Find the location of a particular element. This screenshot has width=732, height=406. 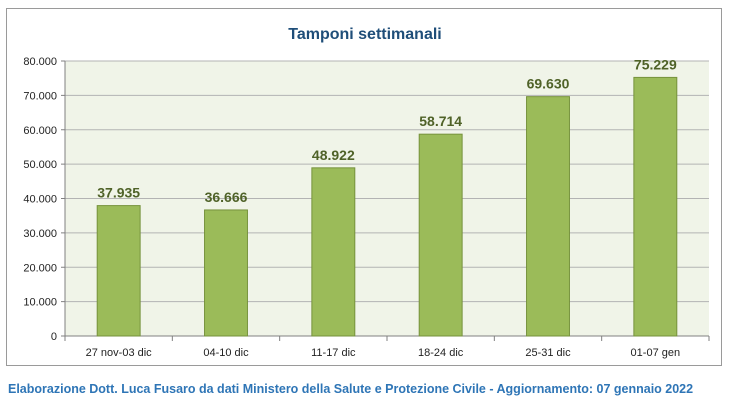

y-tick-label: 40.000 is located at coordinates (40, 200).